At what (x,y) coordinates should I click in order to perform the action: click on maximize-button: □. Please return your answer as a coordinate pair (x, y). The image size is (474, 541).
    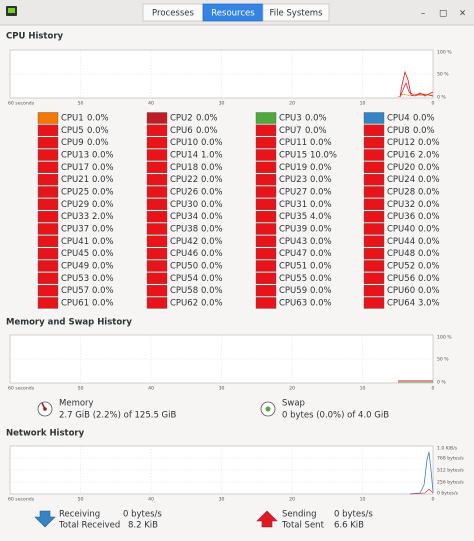
    Looking at the image, I should click on (443, 14).